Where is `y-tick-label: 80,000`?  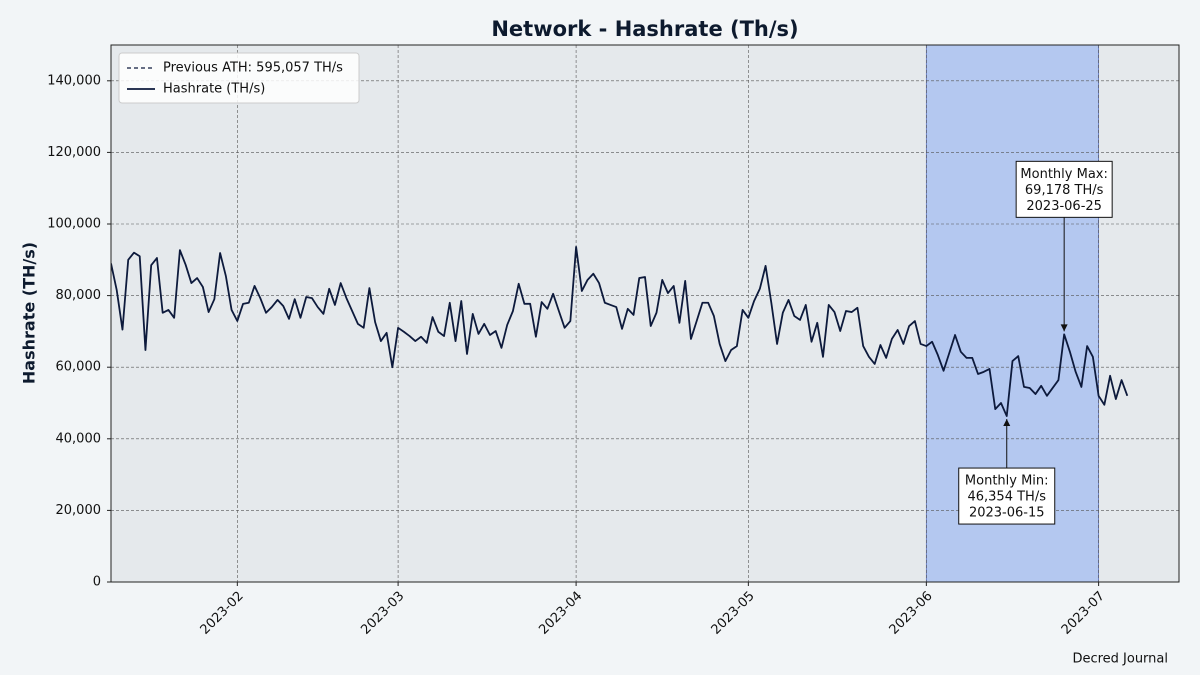
y-tick-label: 80,000 is located at coordinates (79, 295).